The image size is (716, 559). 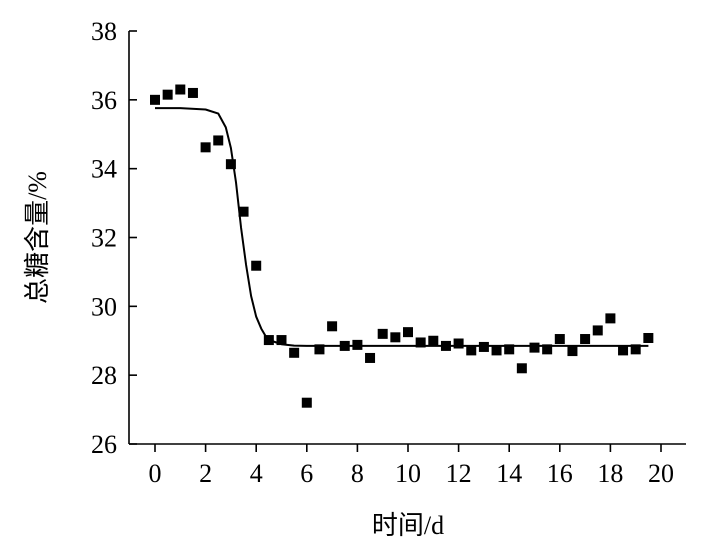 I want to click on y-tick-label: 26, so click(x=104, y=444).